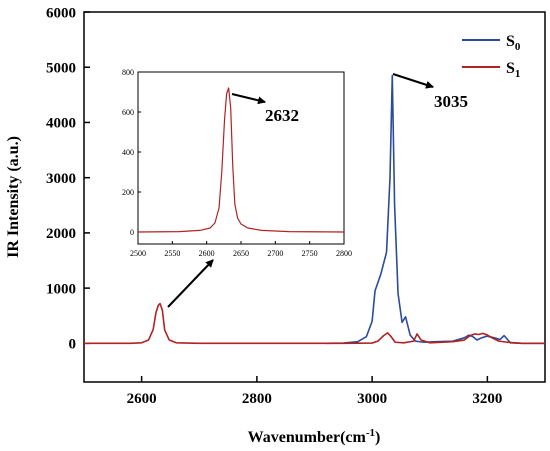  Describe the element at coordinates (510, 68) in the screenshot. I see `legend-label-s1-main: S` at that location.